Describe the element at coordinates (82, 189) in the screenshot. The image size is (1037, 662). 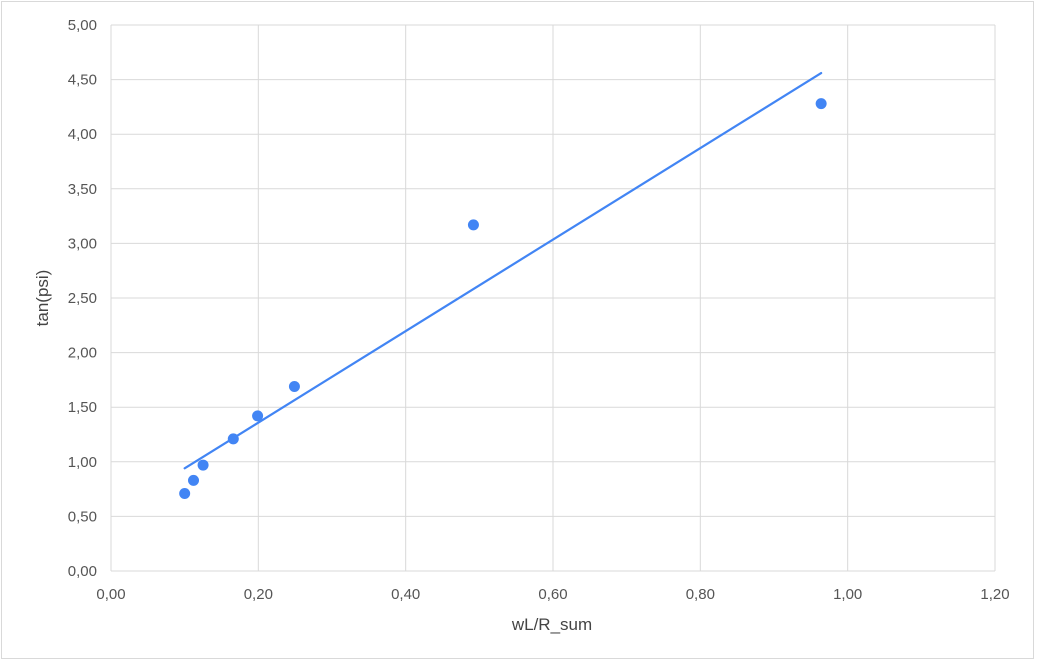
I see `y-tick-label: 3,50` at that location.